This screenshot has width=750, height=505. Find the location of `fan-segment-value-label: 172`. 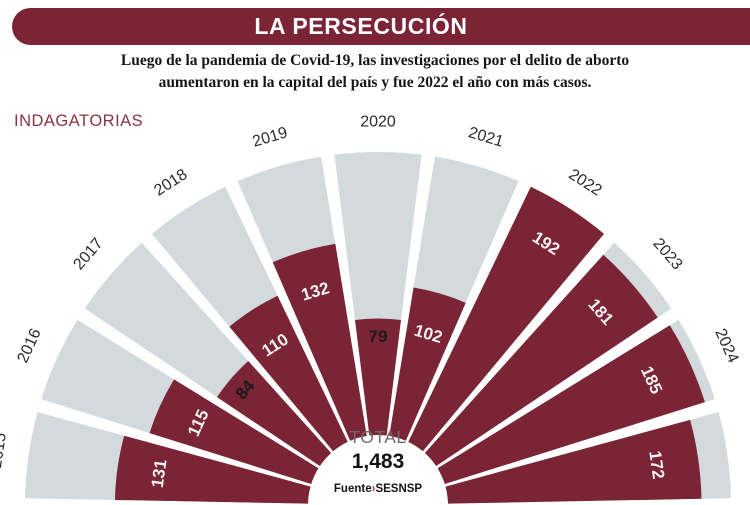

fan-segment-value-label: 172 is located at coordinates (656, 465).